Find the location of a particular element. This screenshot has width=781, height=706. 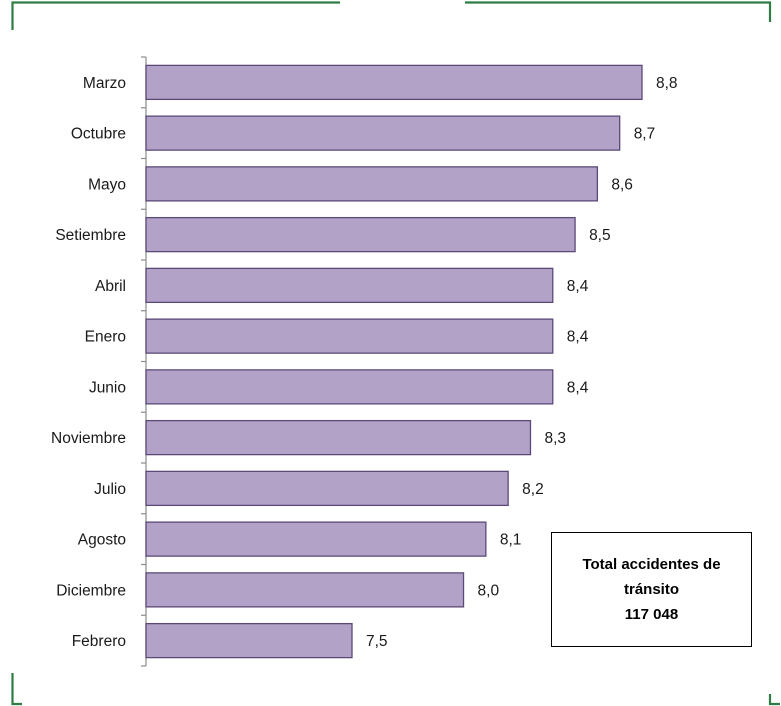

category-label: Abril is located at coordinates (110, 286).